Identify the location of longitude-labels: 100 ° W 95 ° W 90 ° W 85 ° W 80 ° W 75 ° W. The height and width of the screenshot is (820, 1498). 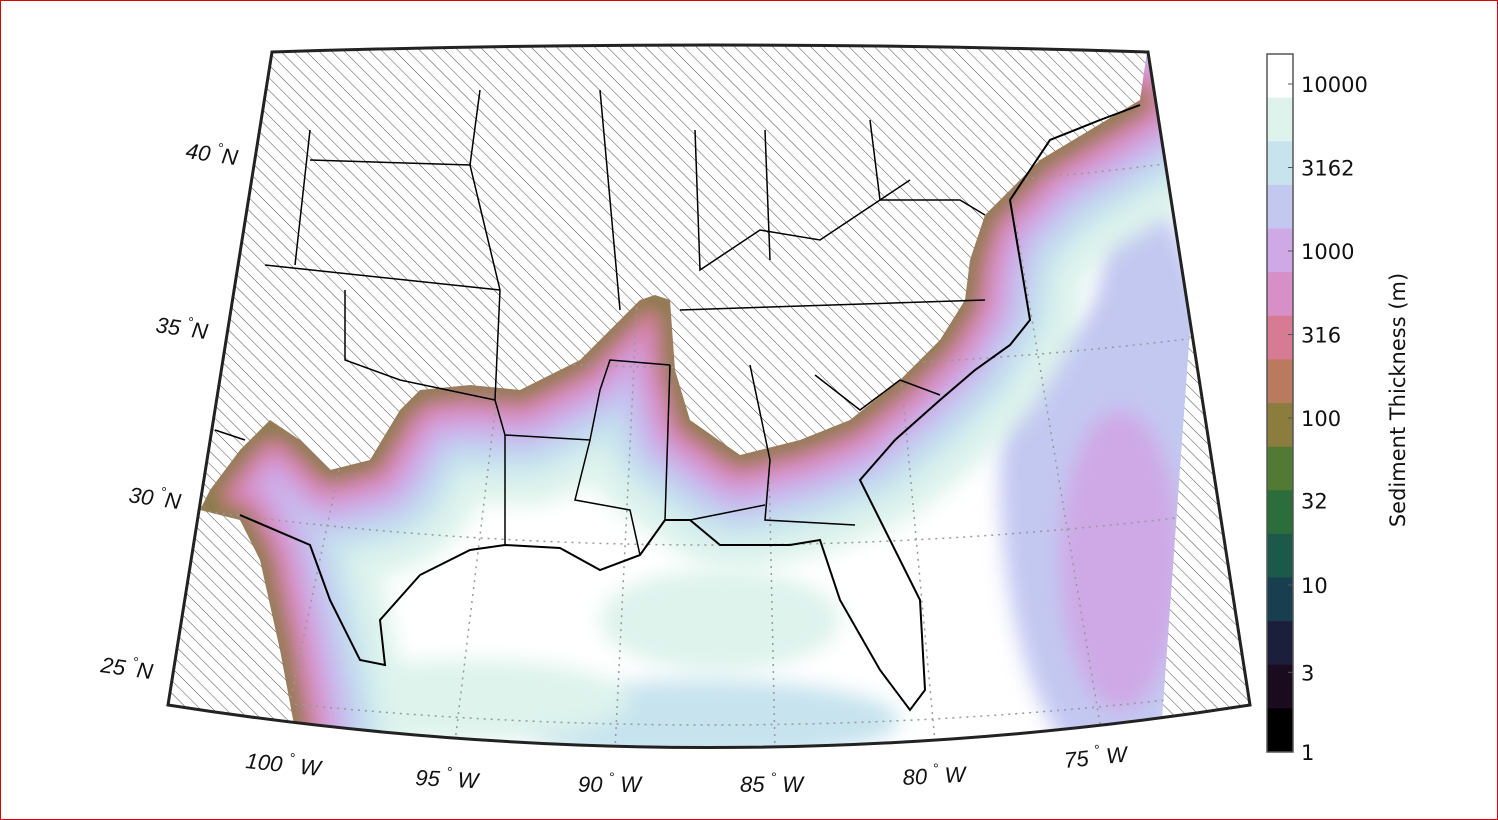
(687, 767).